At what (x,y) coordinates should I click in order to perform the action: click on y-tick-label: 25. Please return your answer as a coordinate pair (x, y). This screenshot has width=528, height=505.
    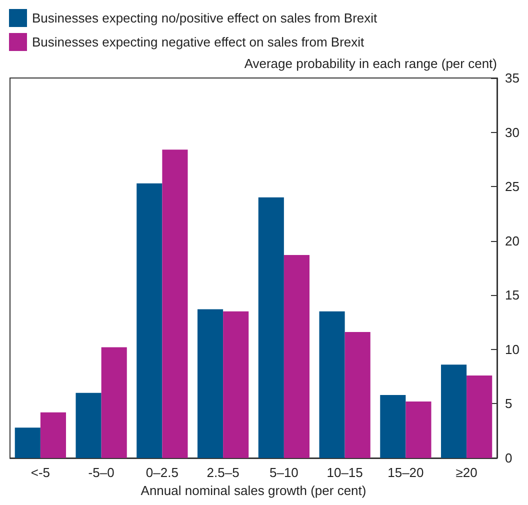
    Looking at the image, I should click on (512, 186).